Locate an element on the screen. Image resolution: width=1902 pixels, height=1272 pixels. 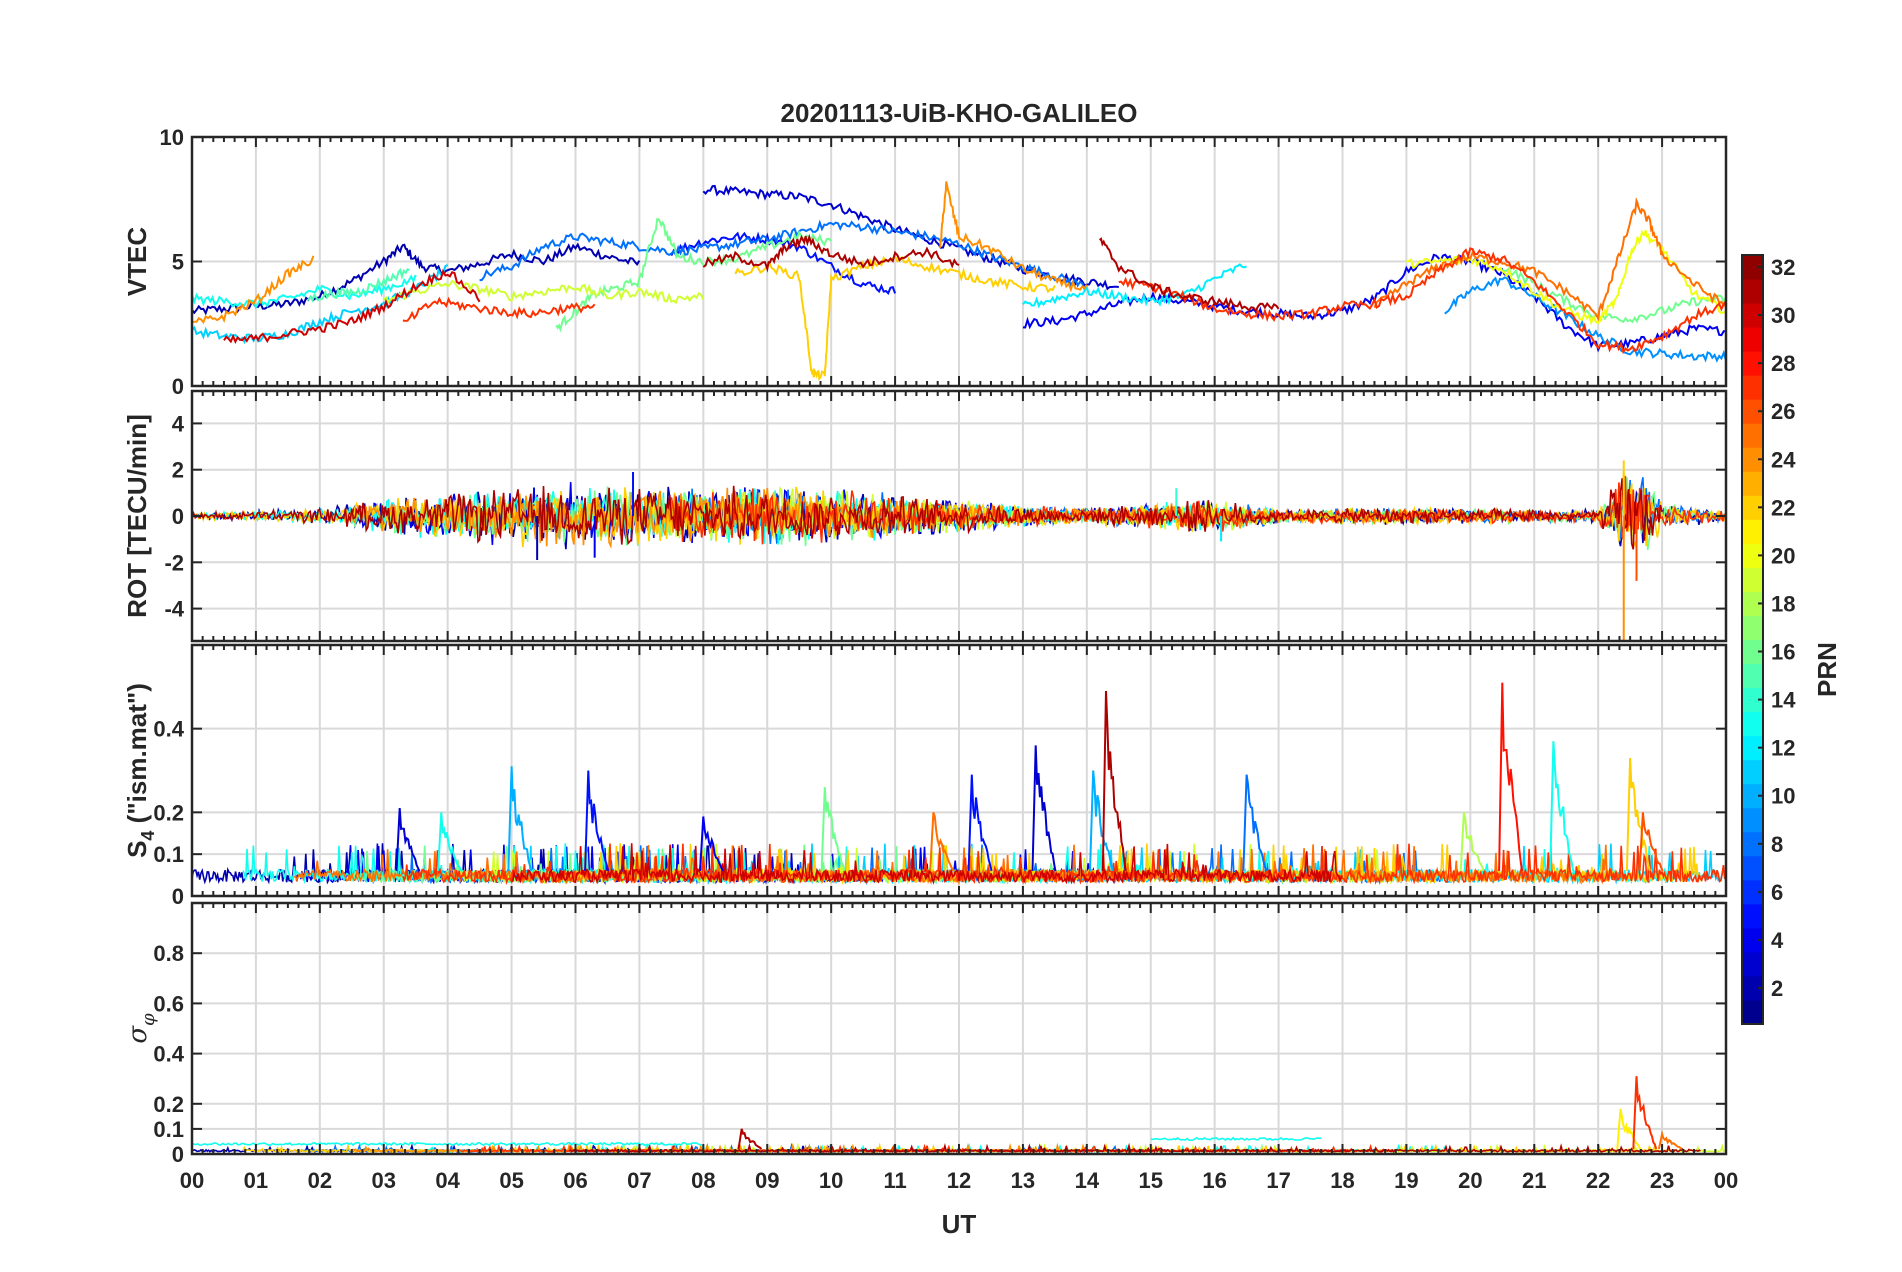
x-tick-label: 09 is located at coordinates (767, 1180).